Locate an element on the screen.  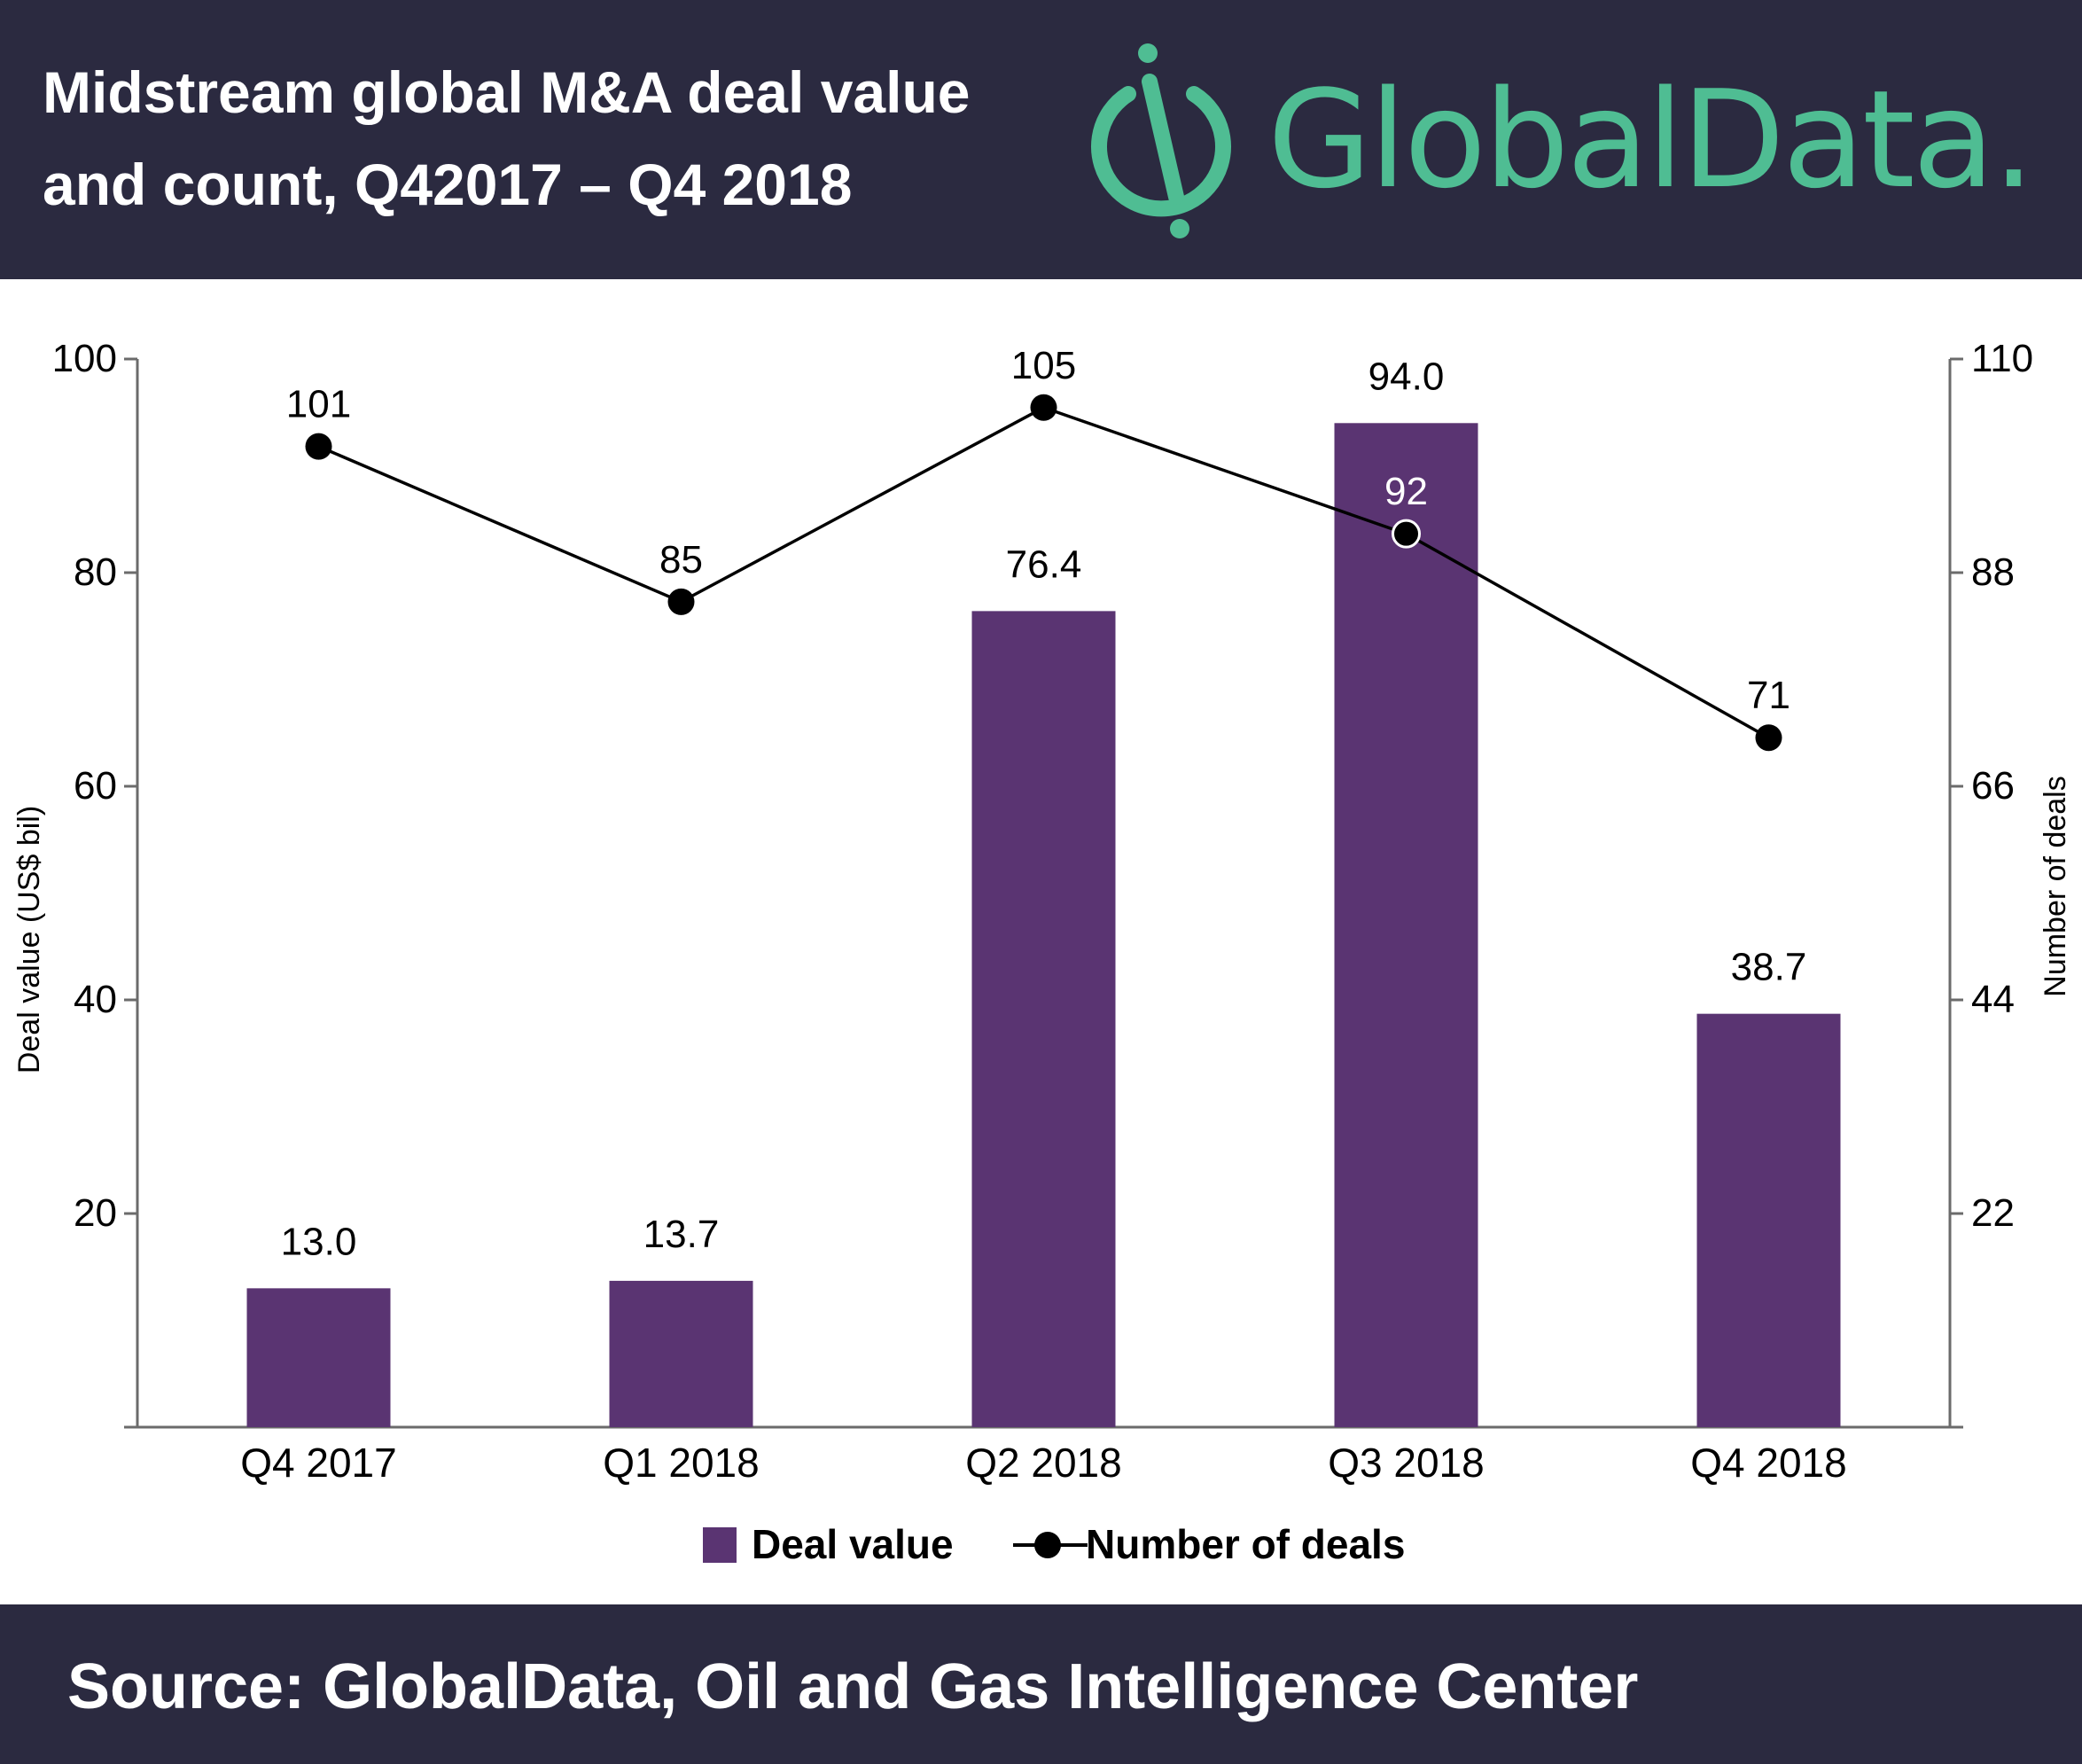
x-tick-label: Q2 2018 is located at coordinates (1043, 1463).